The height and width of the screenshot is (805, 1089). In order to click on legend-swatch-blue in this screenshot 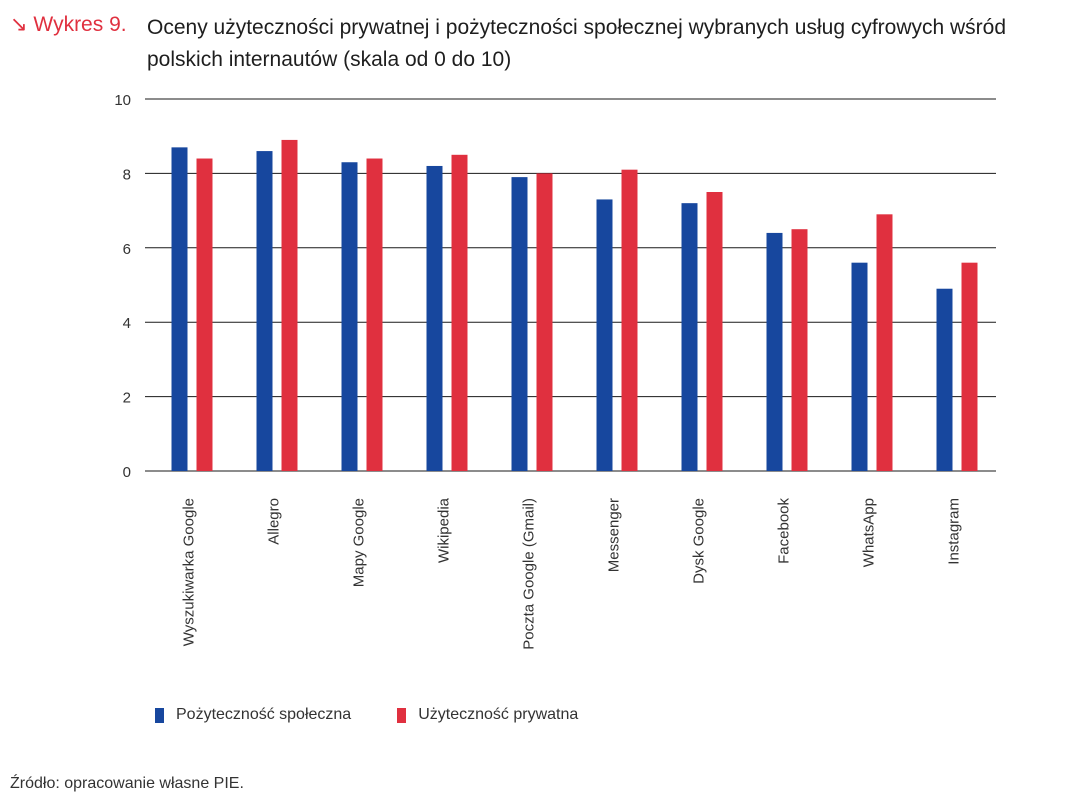, I will do `click(159, 715)`.